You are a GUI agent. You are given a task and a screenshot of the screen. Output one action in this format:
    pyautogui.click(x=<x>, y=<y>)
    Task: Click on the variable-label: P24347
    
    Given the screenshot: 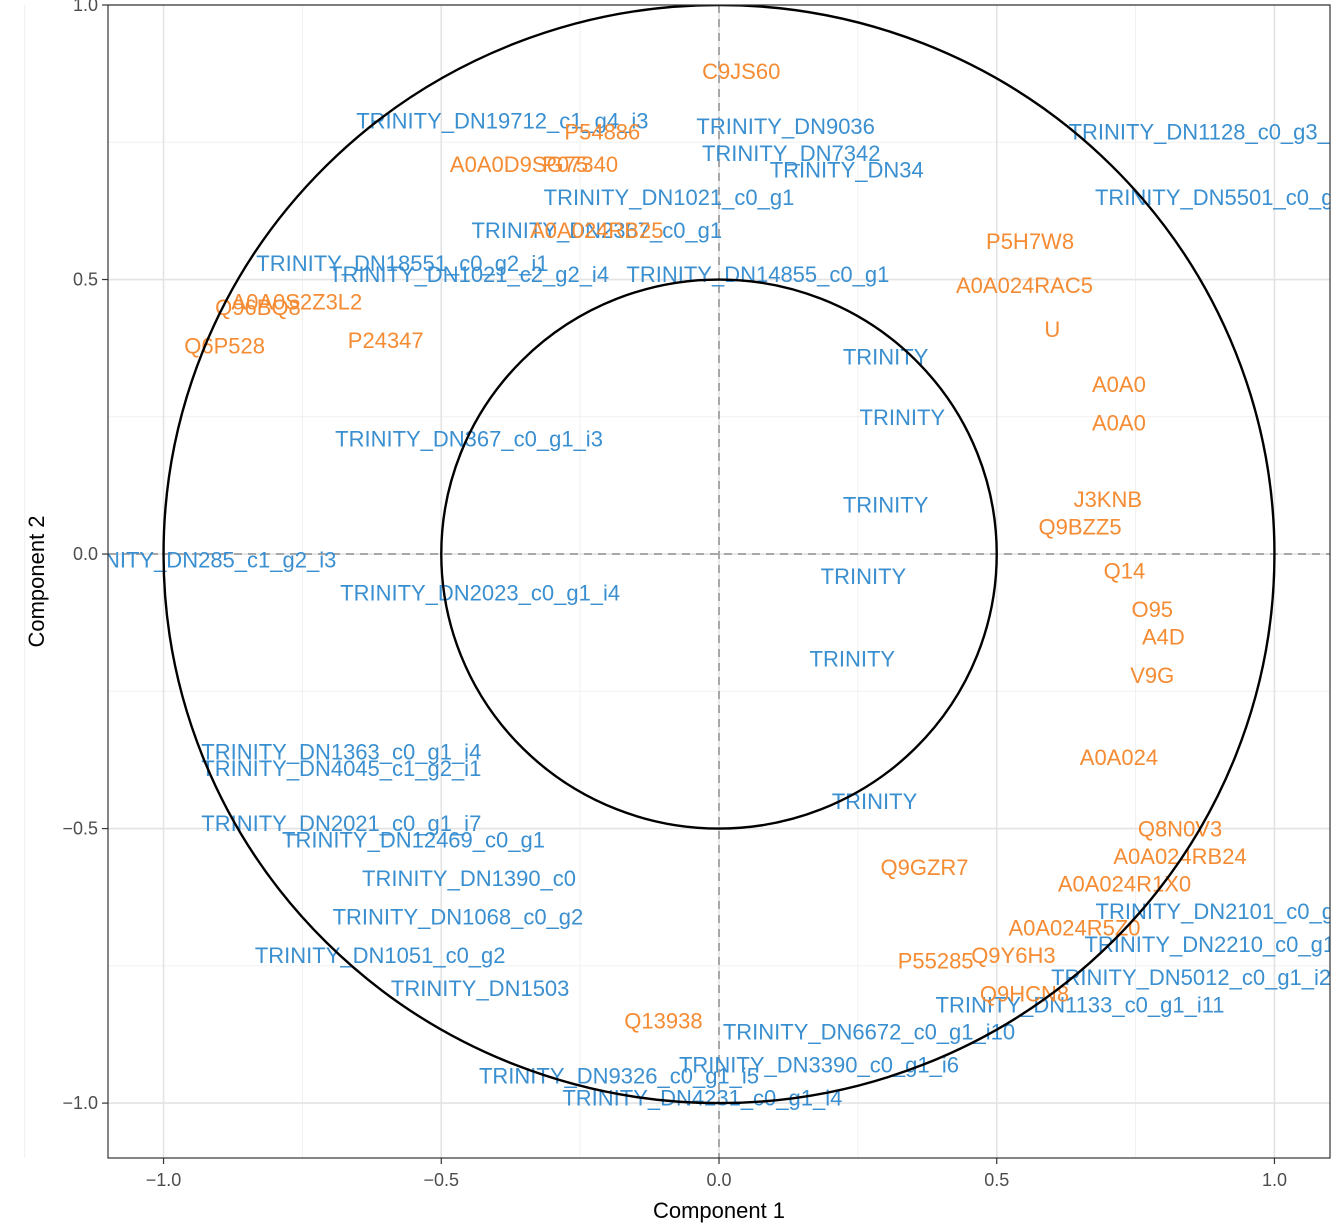 What is the action you would take?
    pyautogui.click(x=386, y=340)
    